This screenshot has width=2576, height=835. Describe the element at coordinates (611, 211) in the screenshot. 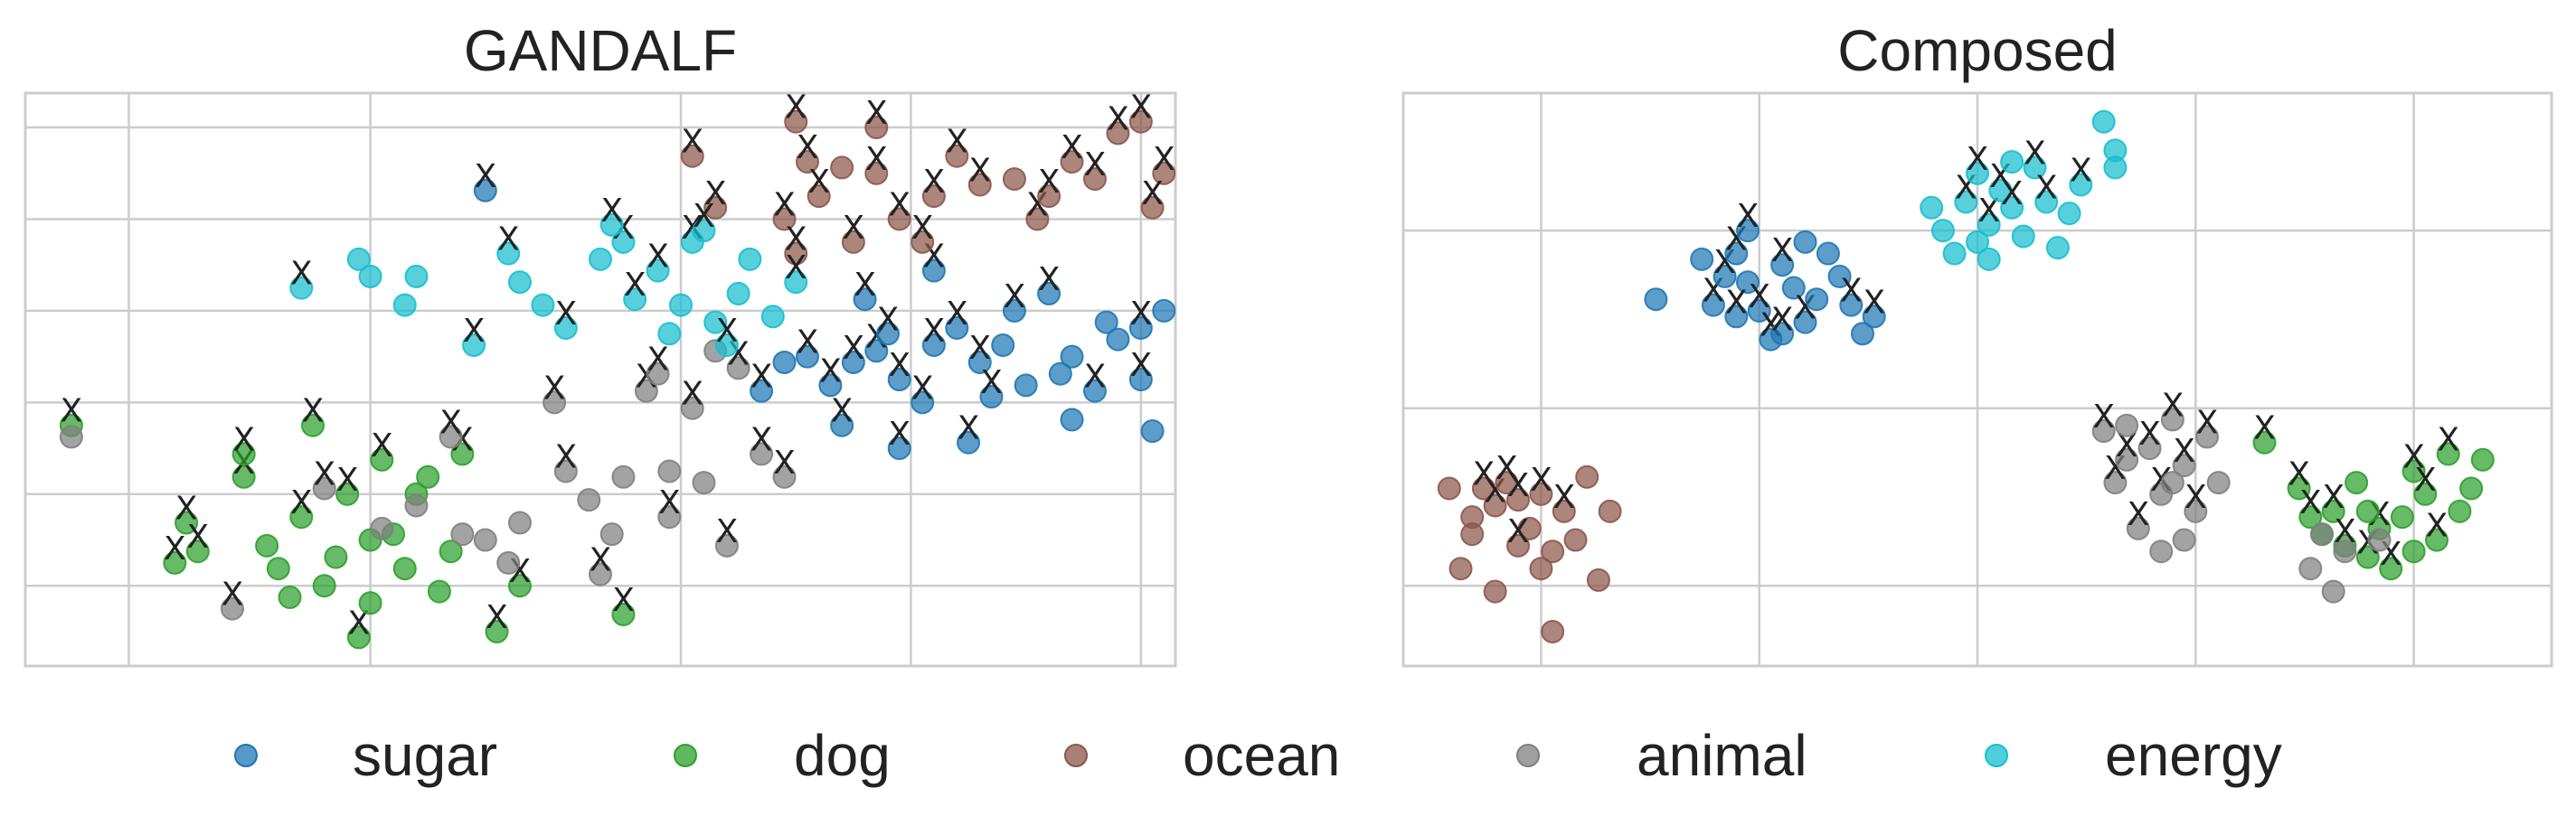

I see `gandalf-x-marker-energy-23: X` at that location.